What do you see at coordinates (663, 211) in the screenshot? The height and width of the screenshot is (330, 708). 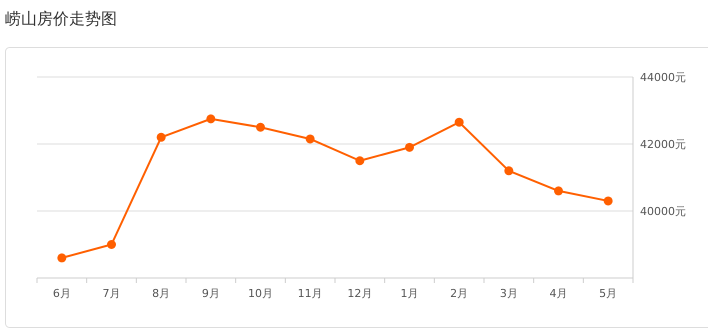 I see `y-tick-label: 40000元` at bounding box center [663, 211].